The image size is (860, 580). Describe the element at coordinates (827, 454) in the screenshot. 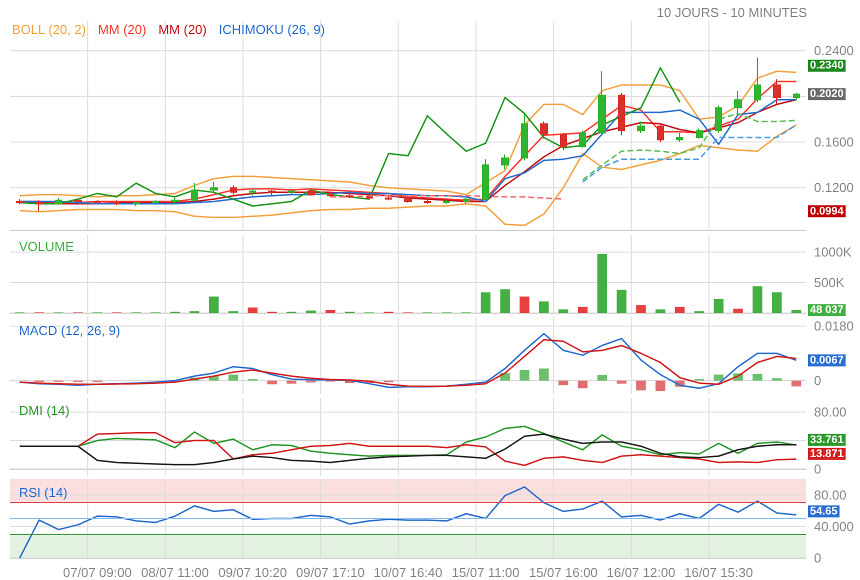

I see `text: 13.871` at that location.